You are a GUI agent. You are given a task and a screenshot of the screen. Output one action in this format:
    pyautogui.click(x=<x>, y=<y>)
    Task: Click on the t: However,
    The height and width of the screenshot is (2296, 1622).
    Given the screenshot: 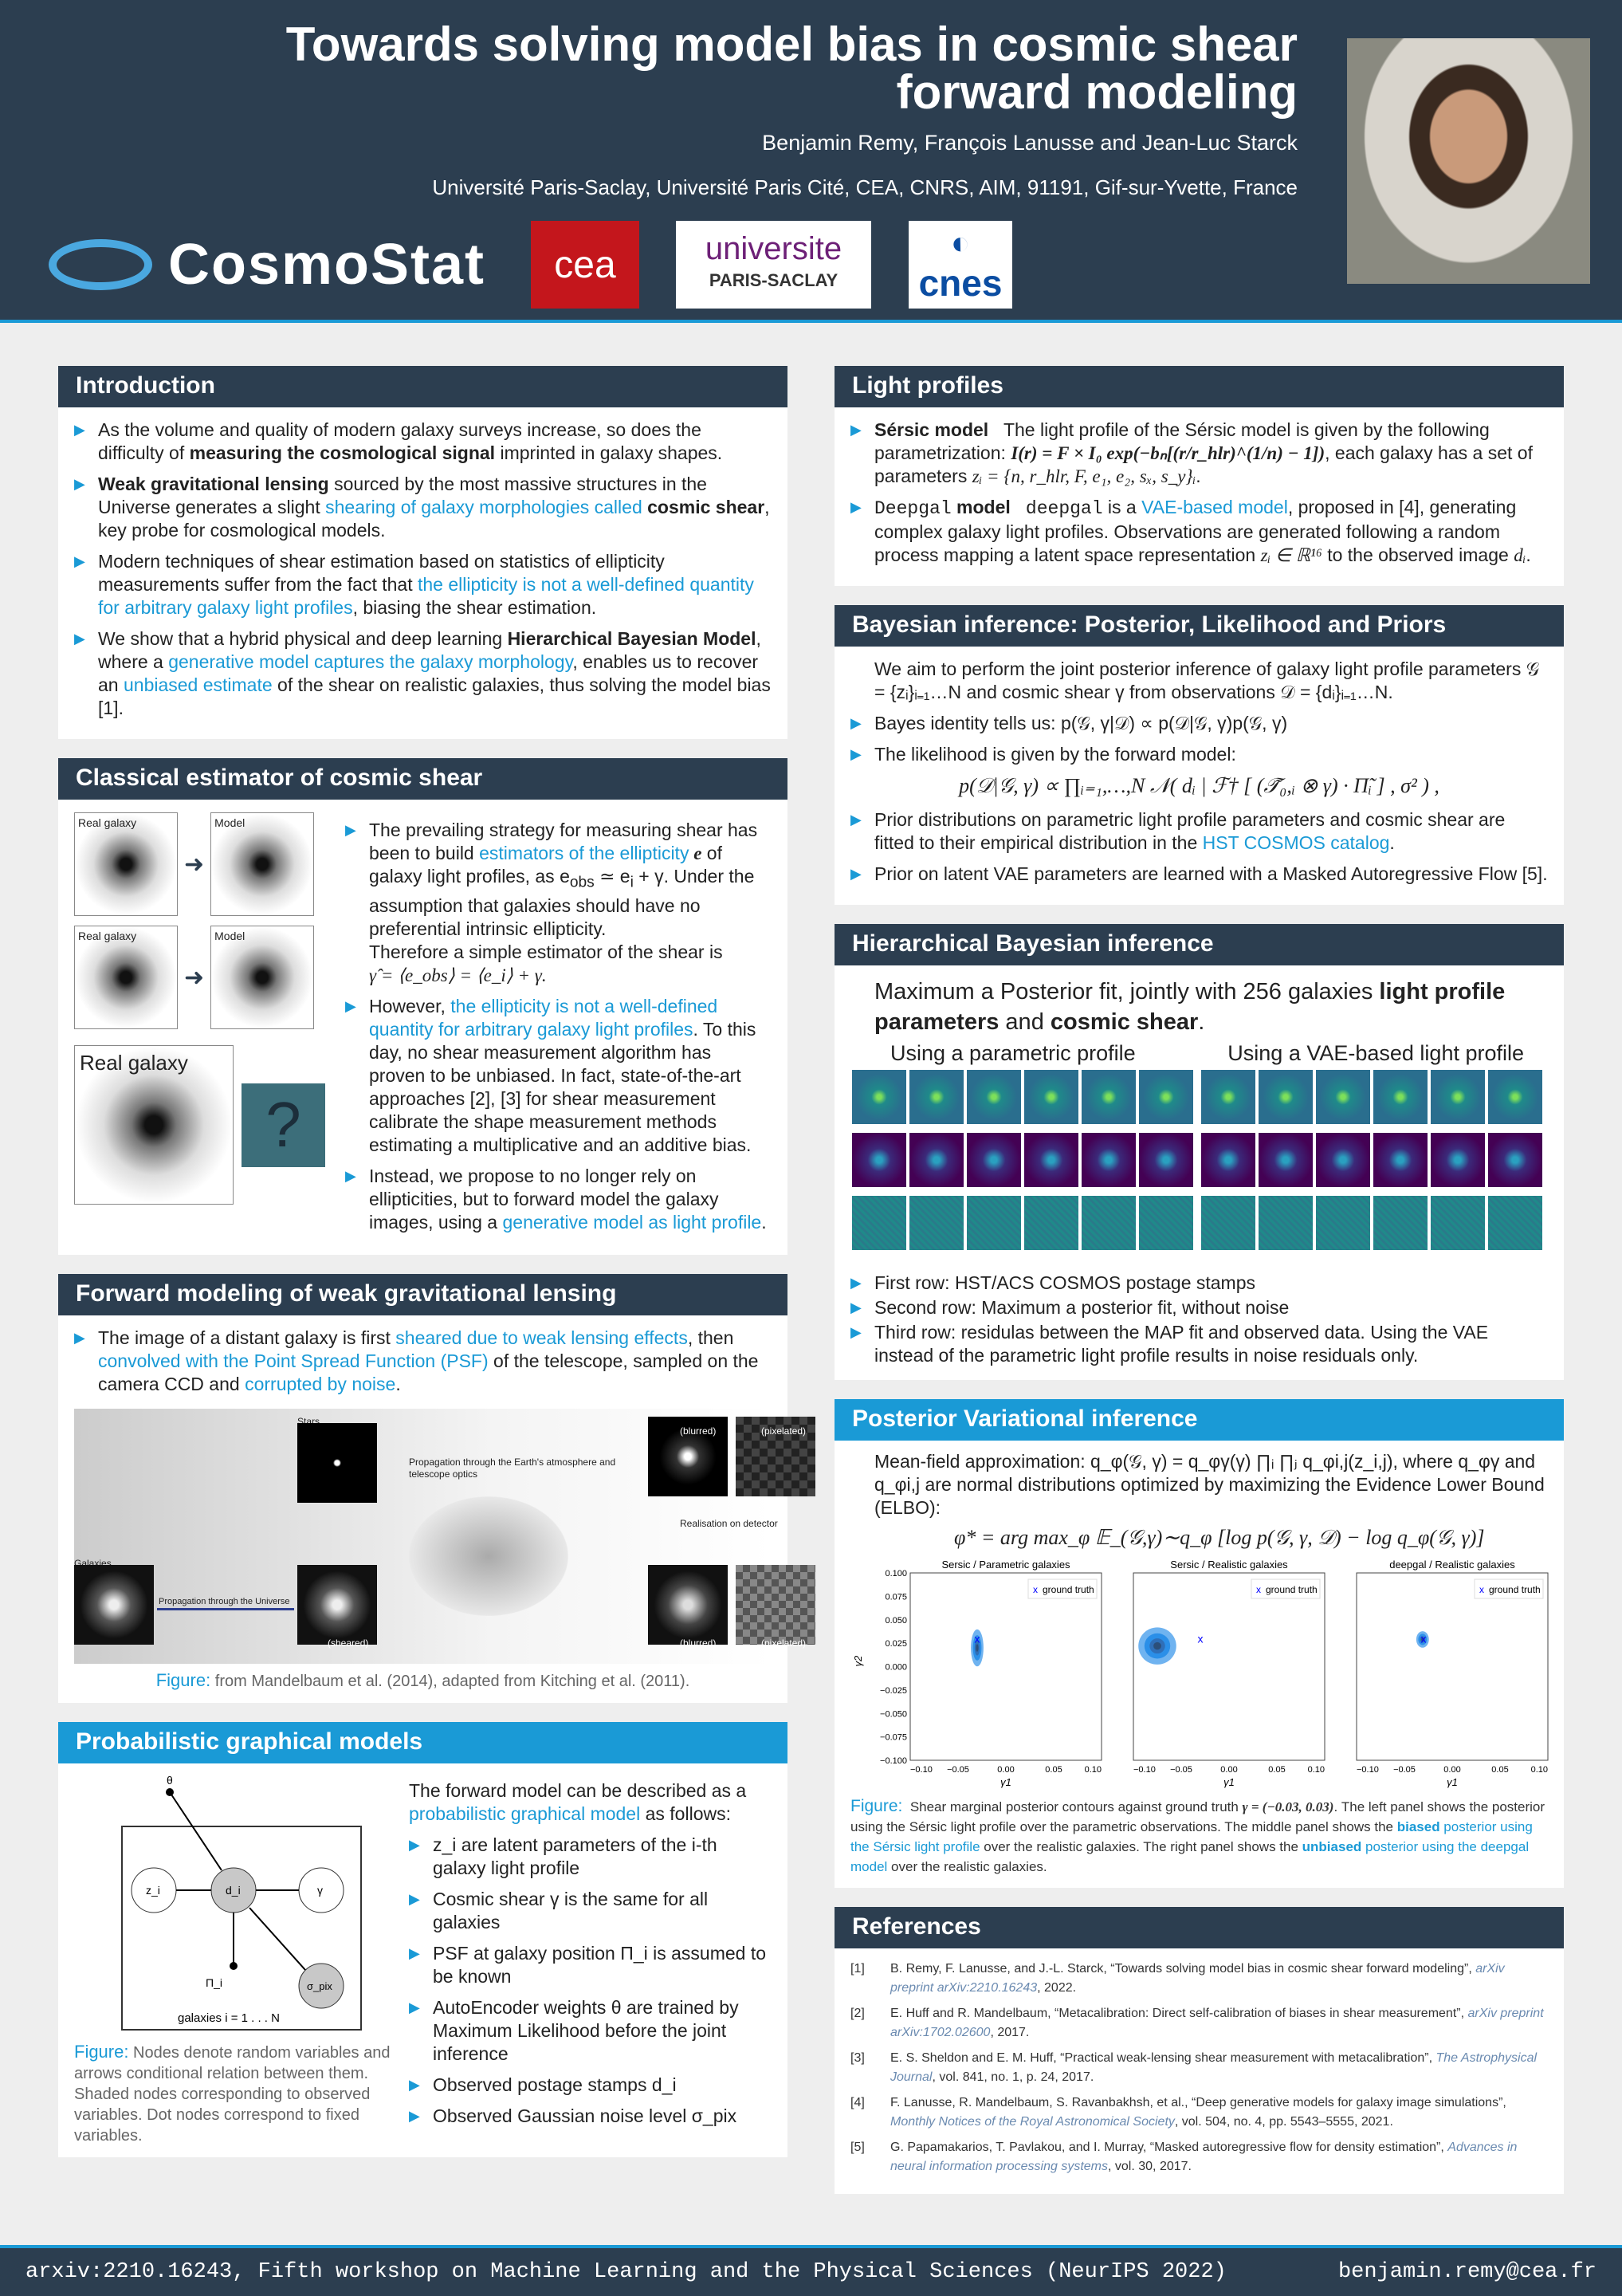 What is the action you would take?
    pyautogui.click(x=410, y=1005)
    